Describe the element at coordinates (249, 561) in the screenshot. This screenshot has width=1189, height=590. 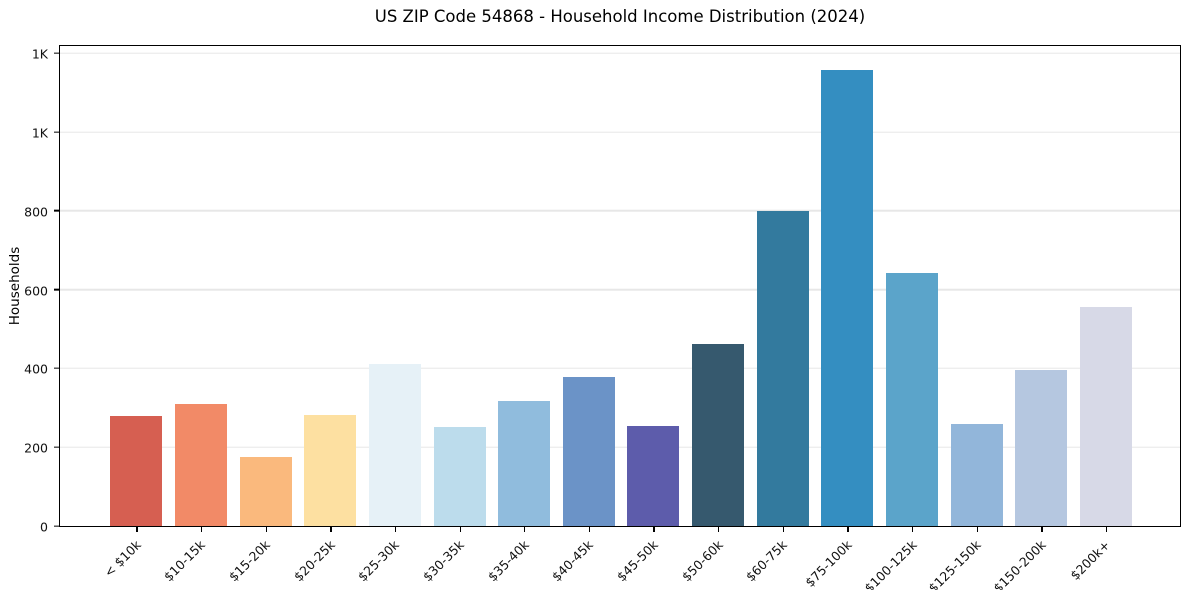
I see `x-tick-label-text: $15-20k` at that location.